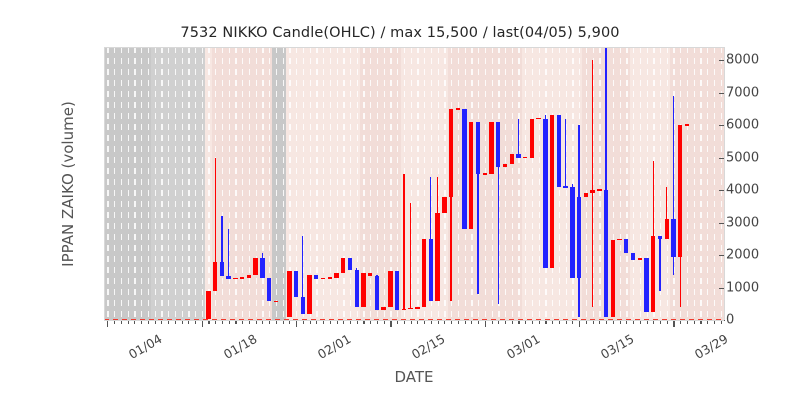 This screenshot has height=400, width=800. Describe the element at coordinates (428, 347) in the screenshot. I see `x-tick-label: 02/15` at that location.